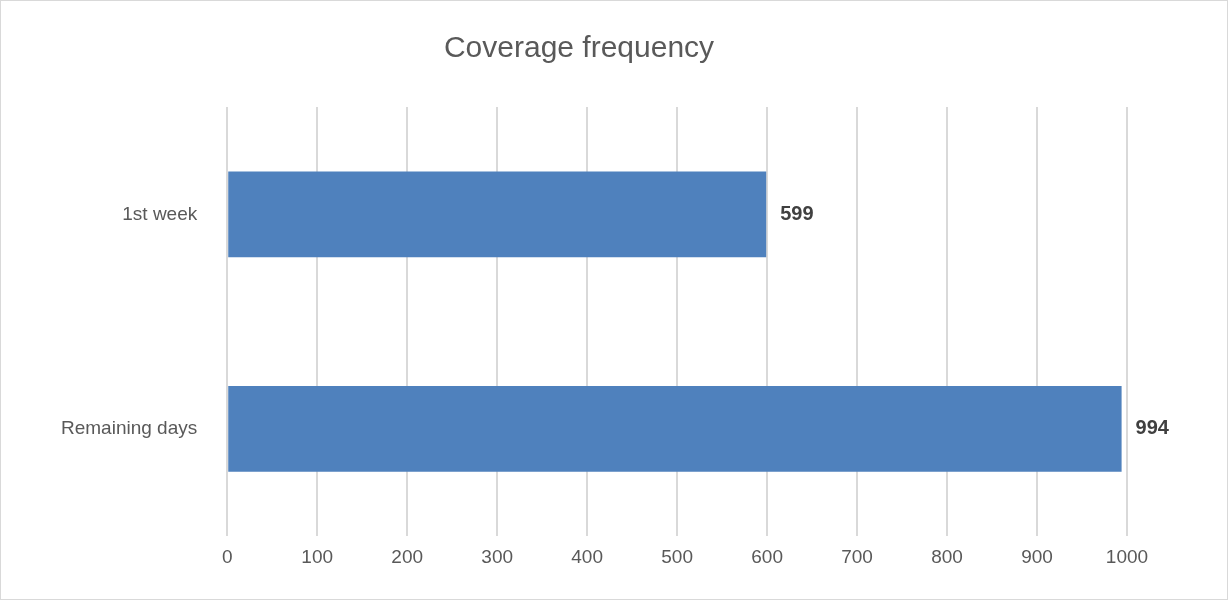 This screenshot has width=1228, height=600. I want to click on x-tick-label: 800, so click(947, 556).